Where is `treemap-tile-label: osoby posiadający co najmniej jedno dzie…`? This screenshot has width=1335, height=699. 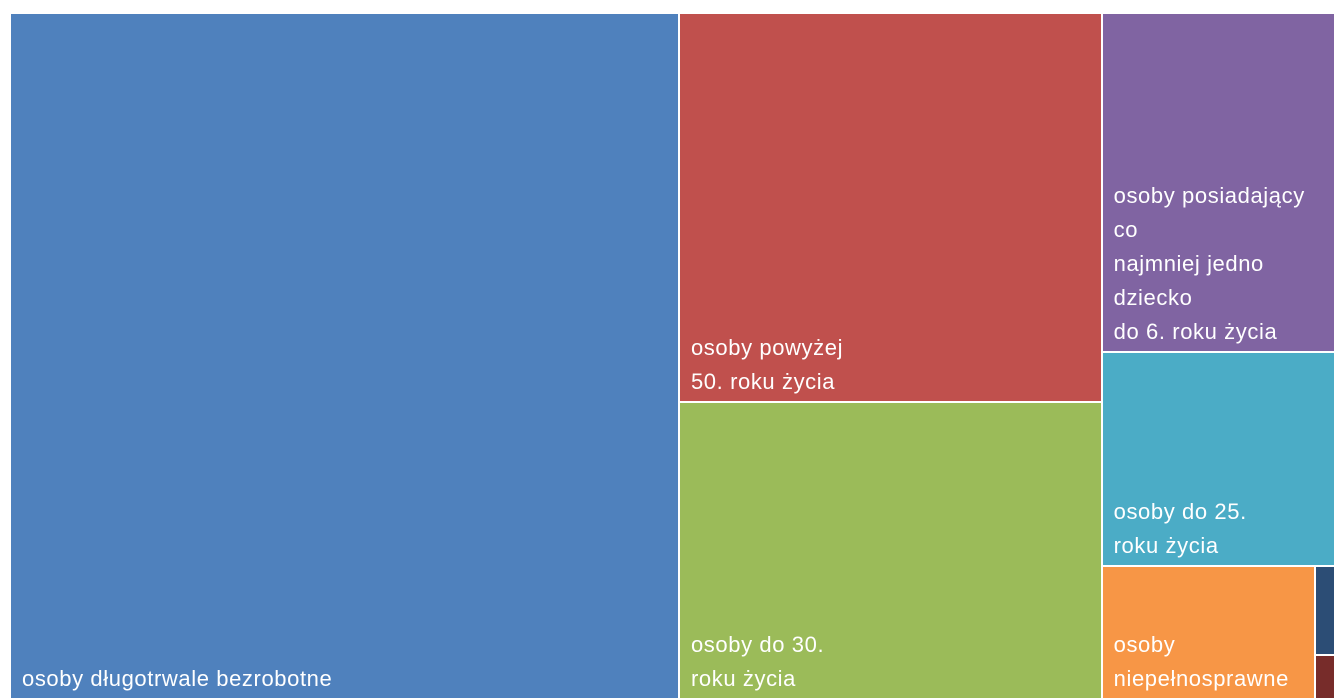 treemap-tile-label: osoby posiadający co najmniej jedno dzie… is located at coordinates (1209, 264).